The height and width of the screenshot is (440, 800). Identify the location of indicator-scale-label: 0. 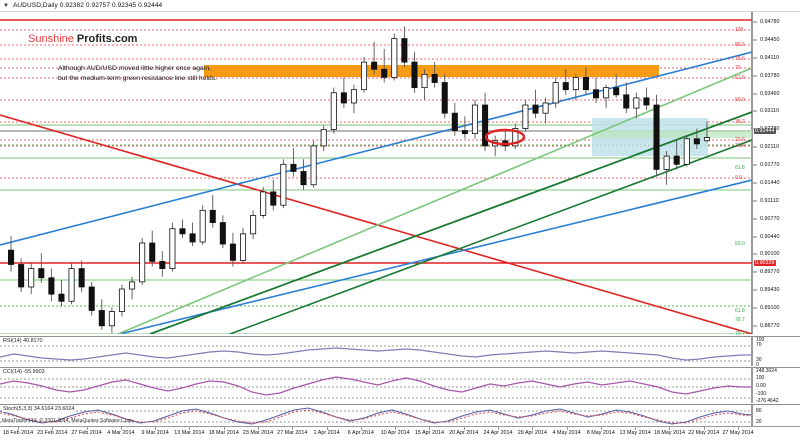
(757, 365).